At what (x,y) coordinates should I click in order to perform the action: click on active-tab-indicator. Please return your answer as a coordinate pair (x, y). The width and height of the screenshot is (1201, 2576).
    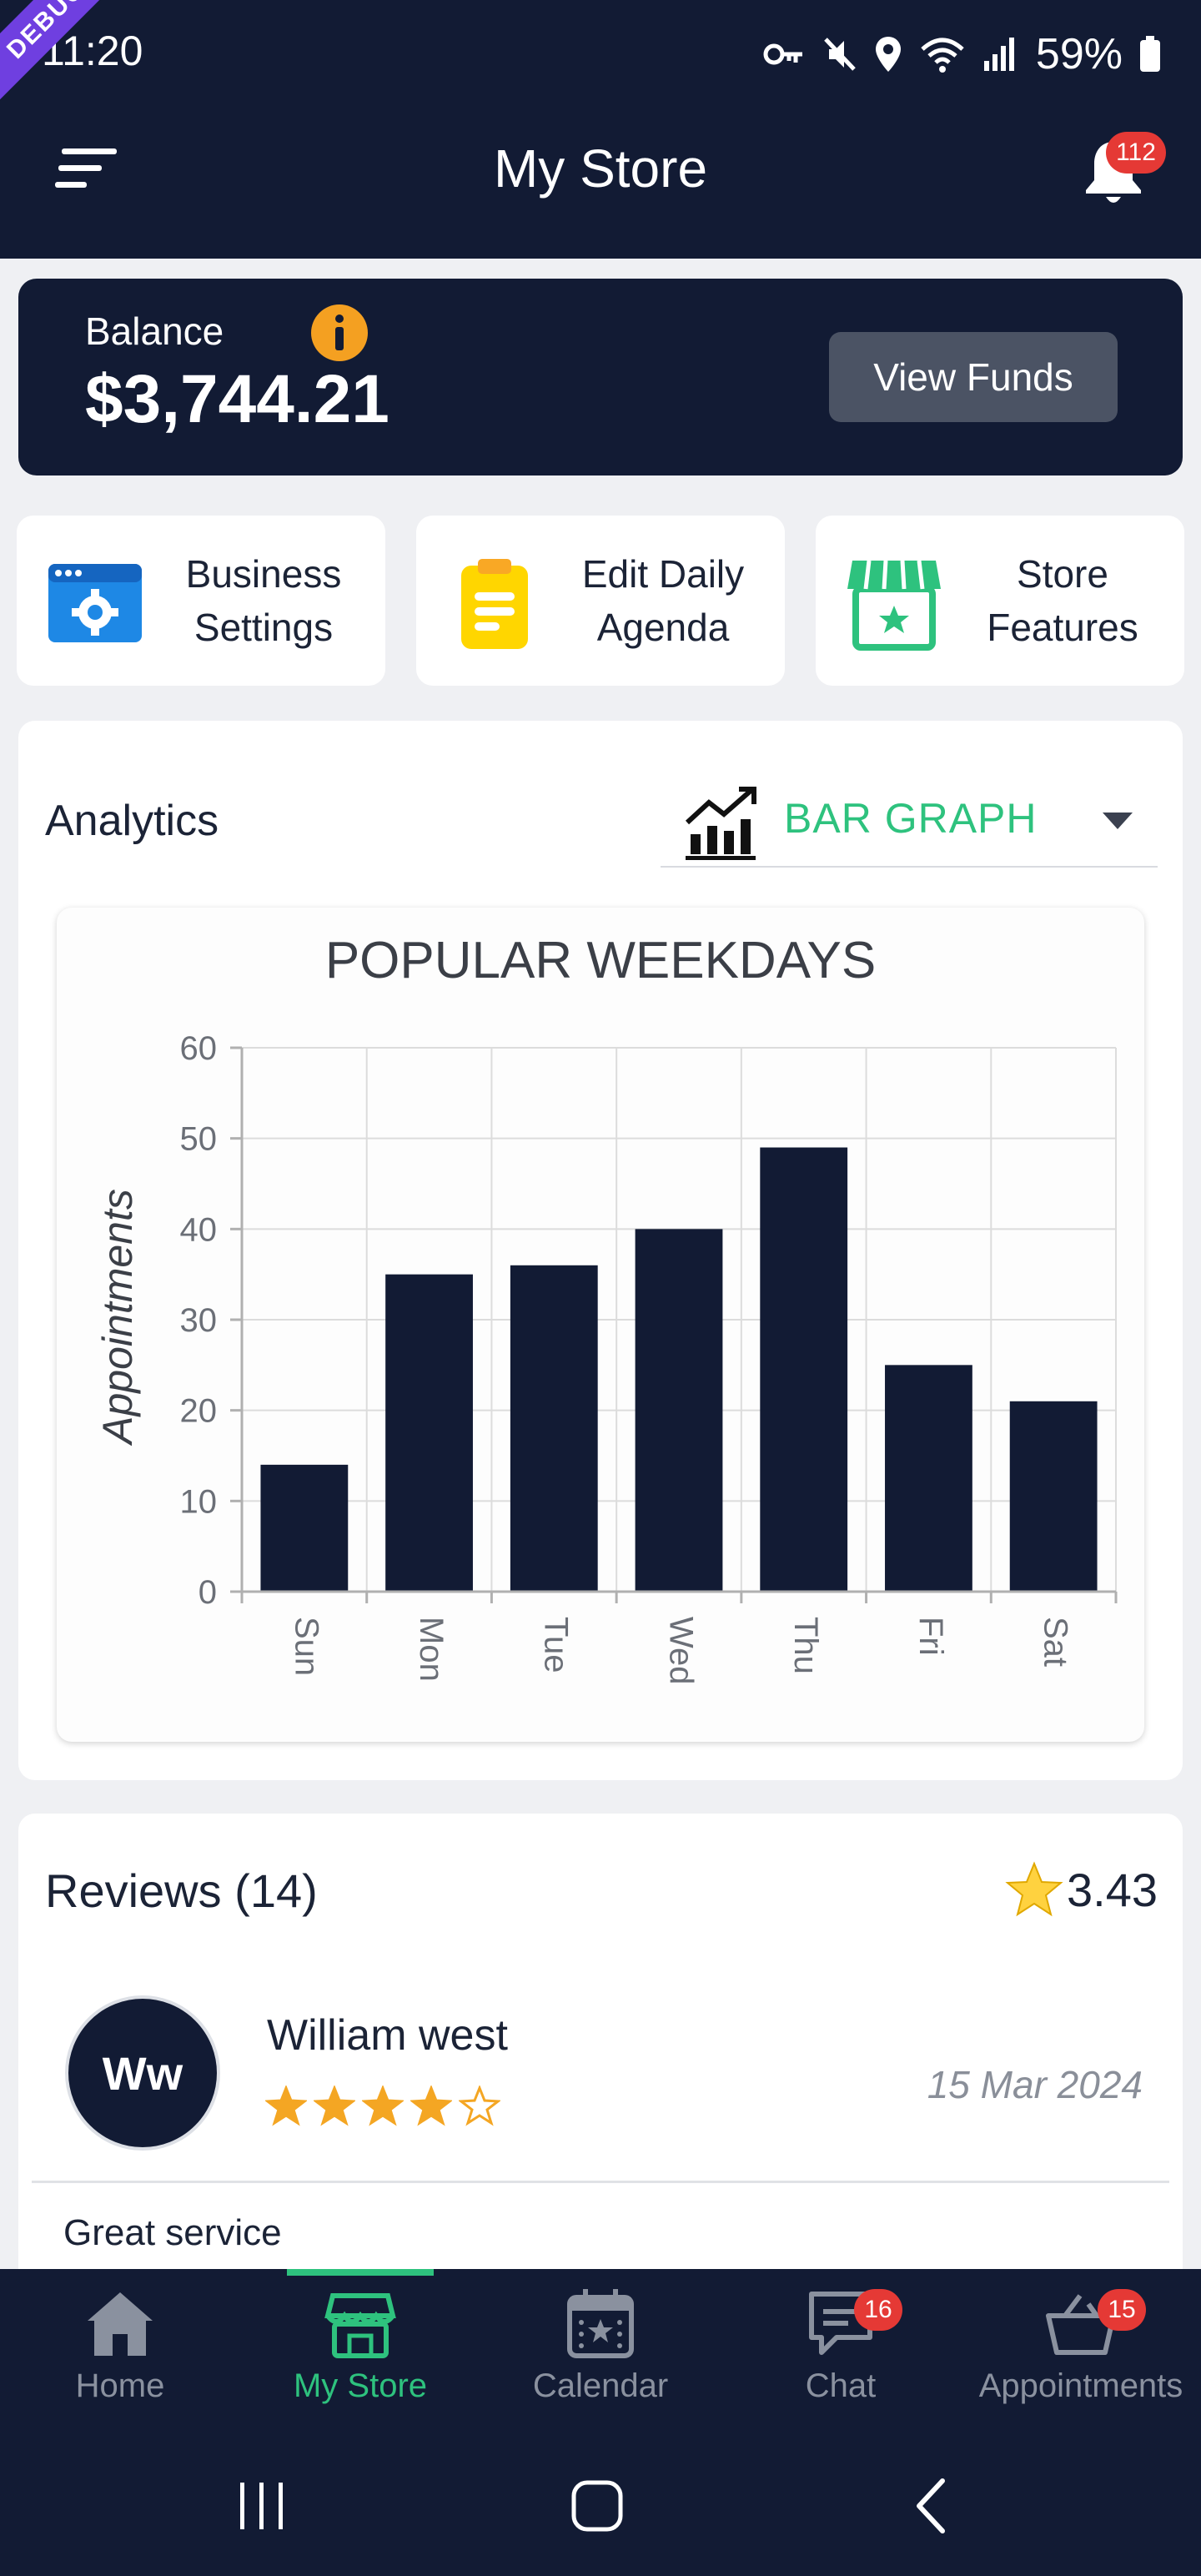
    Looking at the image, I should click on (361, 2272).